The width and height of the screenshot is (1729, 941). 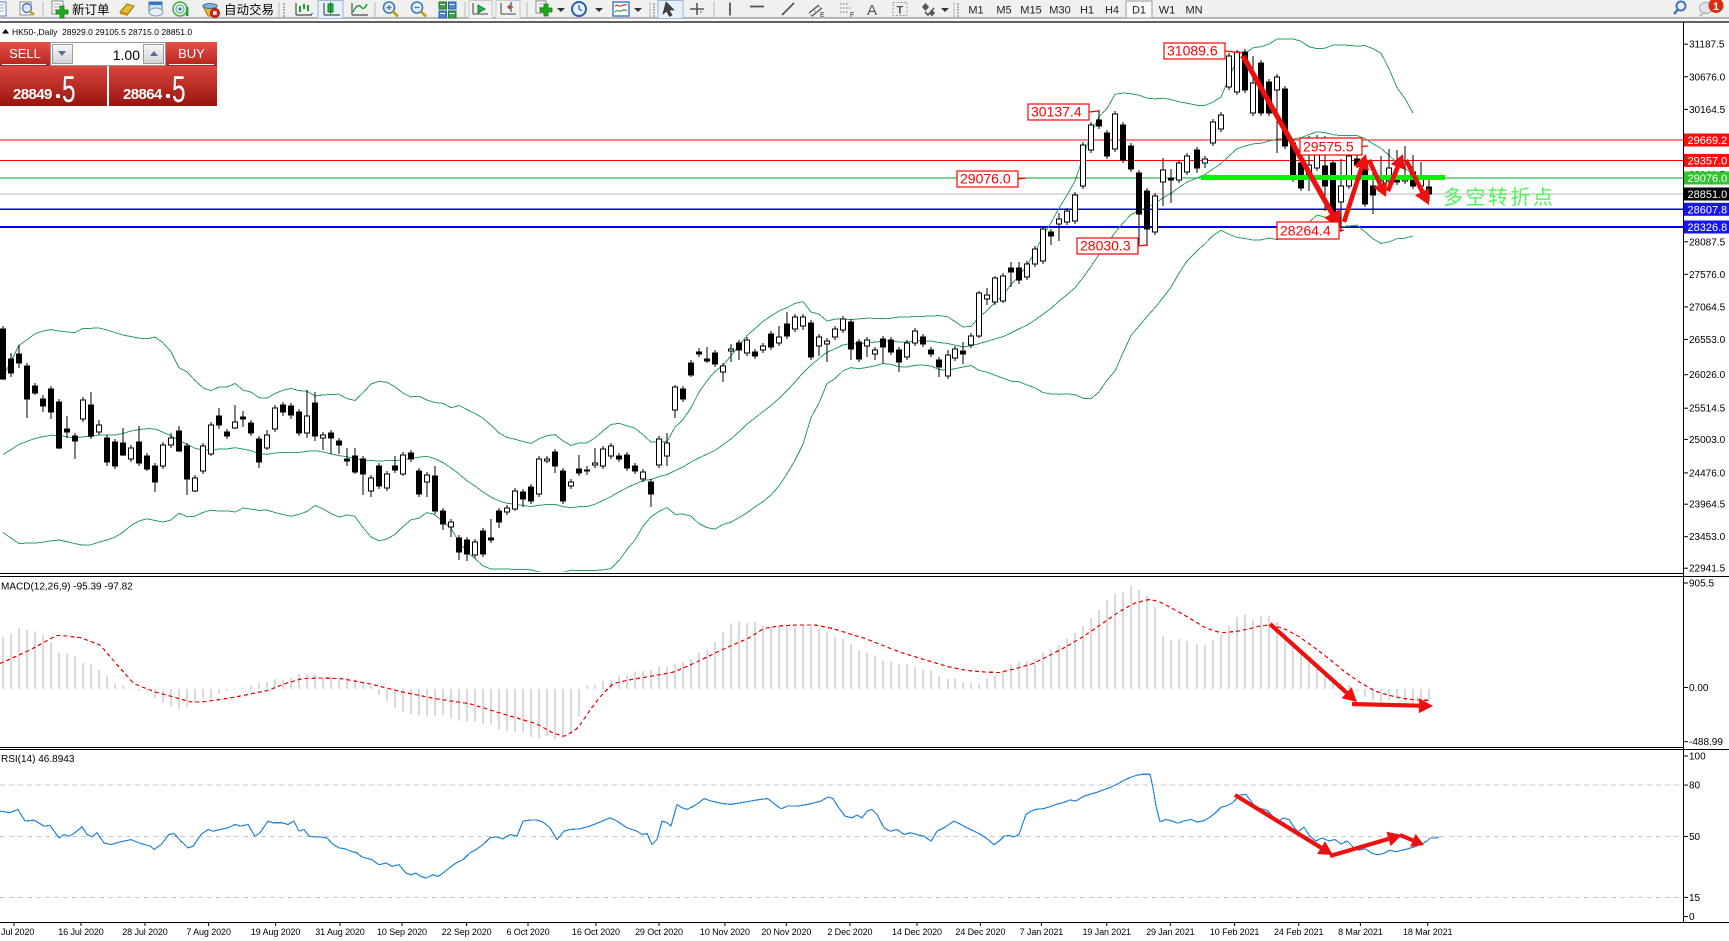 I want to click on svg-text: 26026.0, so click(x=1707, y=375).